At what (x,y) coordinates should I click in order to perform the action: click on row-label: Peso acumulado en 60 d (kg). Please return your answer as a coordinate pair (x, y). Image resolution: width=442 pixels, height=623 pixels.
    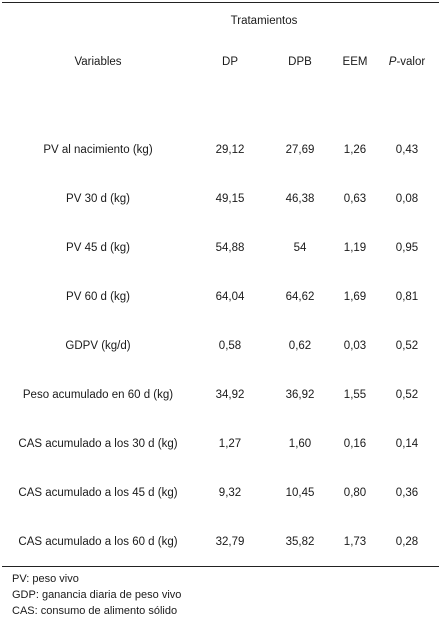
    Looking at the image, I should click on (98, 395).